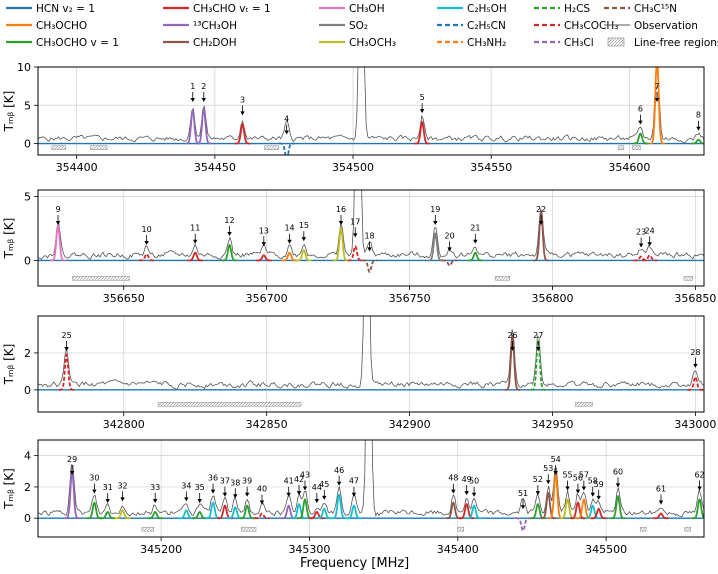  Describe the element at coordinates (472, 9) in the screenshot. I see `legend-entry: C₂H₅OH` at that location.